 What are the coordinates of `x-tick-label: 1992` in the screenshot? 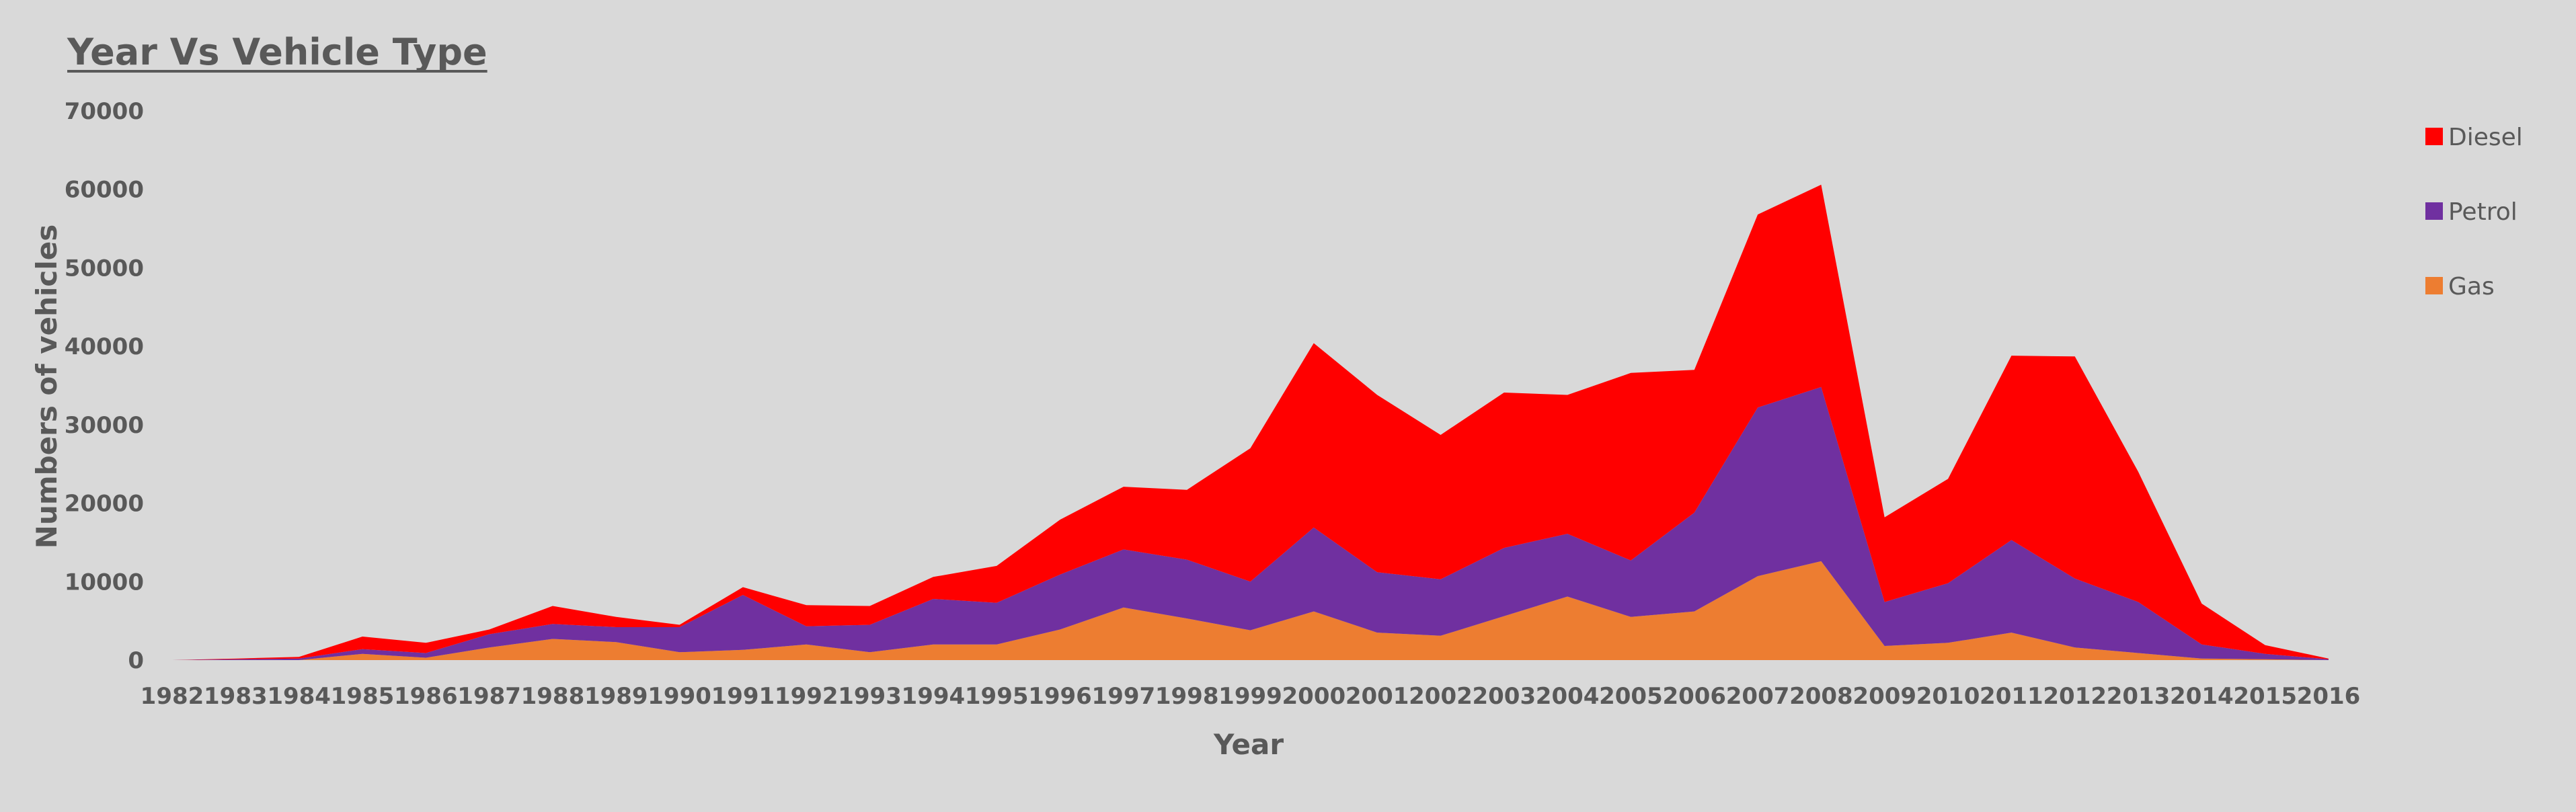 It's located at (806, 696).